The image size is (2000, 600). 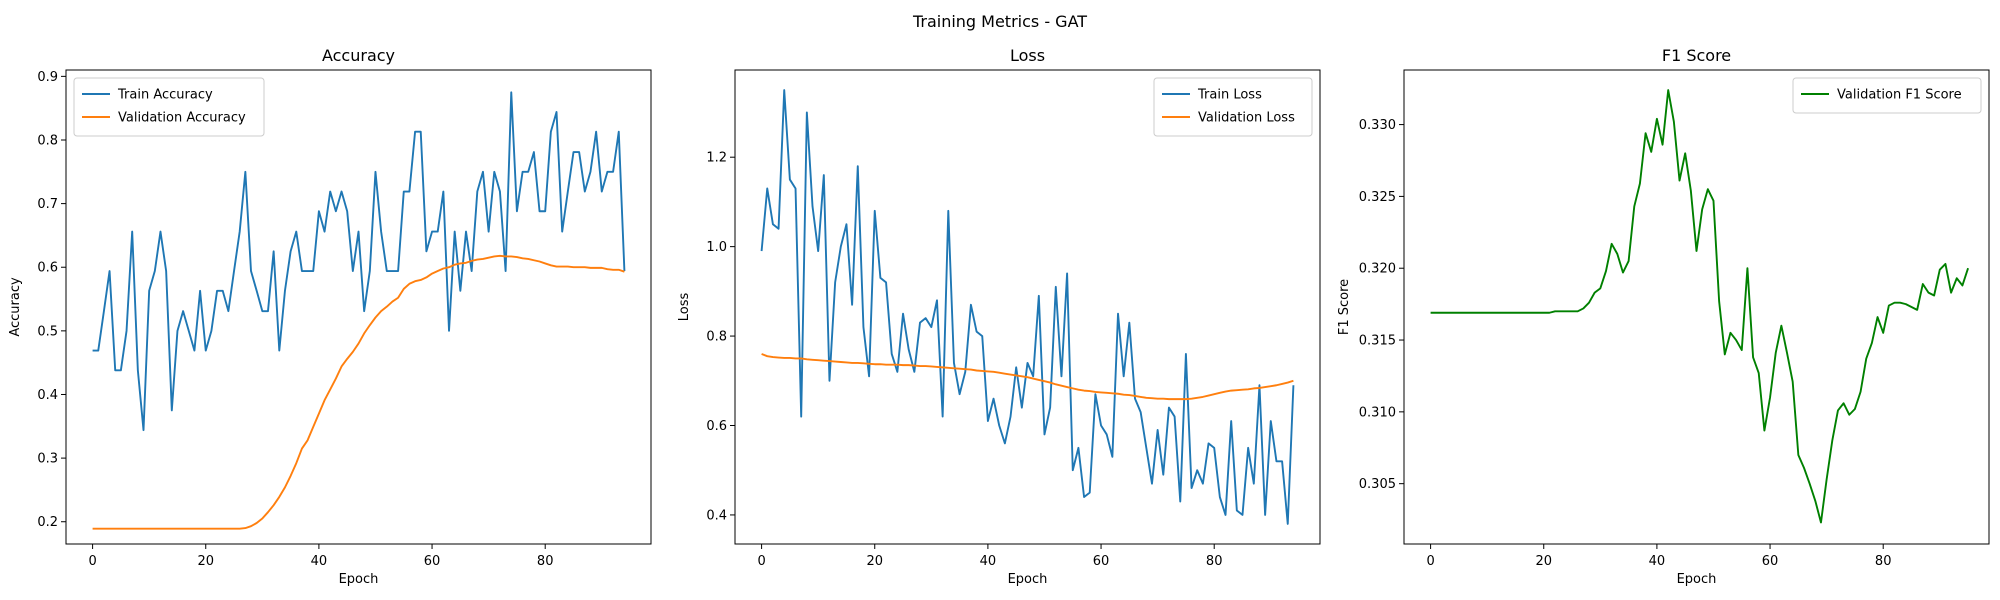 I want to click on legend: Validation F1 Score, so click(x=1887, y=95).